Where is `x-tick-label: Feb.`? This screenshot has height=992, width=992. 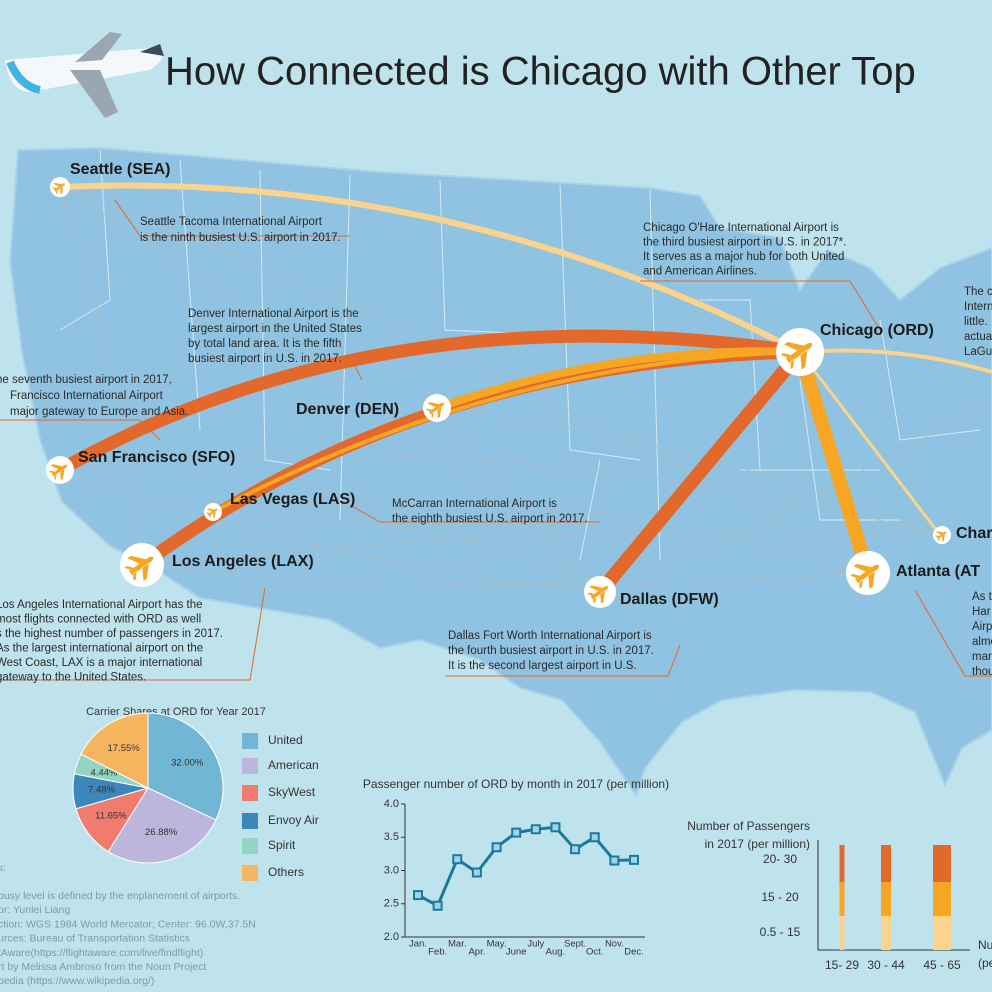
x-tick-label: Feb. is located at coordinates (437, 952).